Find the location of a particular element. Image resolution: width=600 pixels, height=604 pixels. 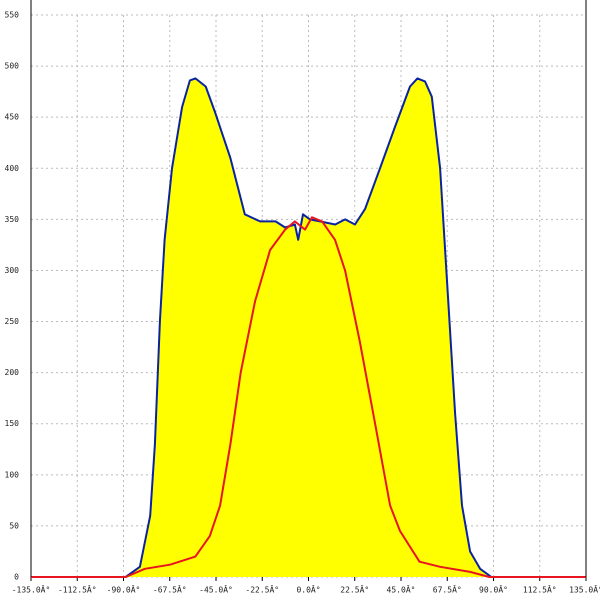

y-tick-label: 100 is located at coordinates (12, 474).